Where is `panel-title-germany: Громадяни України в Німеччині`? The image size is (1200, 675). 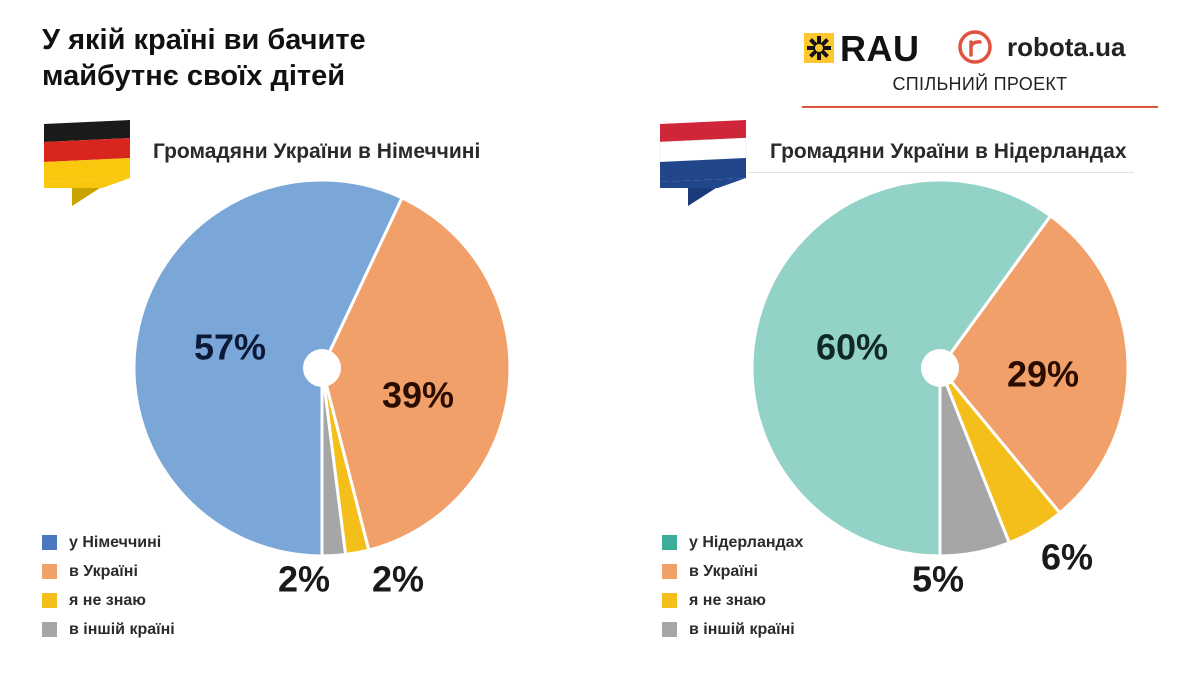 panel-title-germany: Громадяни України в Німеччині is located at coordinates (317, 151).